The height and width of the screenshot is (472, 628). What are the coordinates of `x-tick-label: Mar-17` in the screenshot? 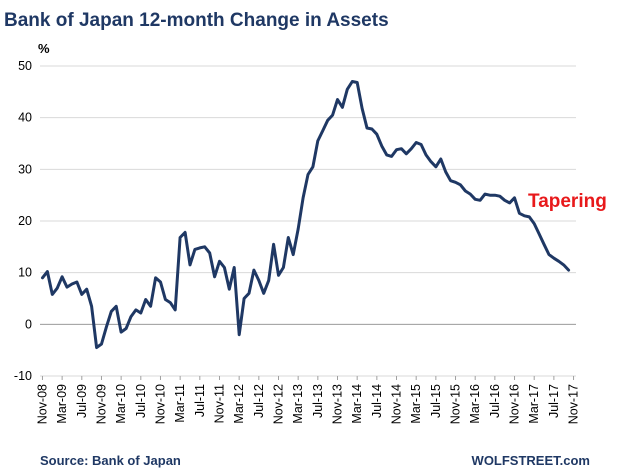 It's located at (534, 404).